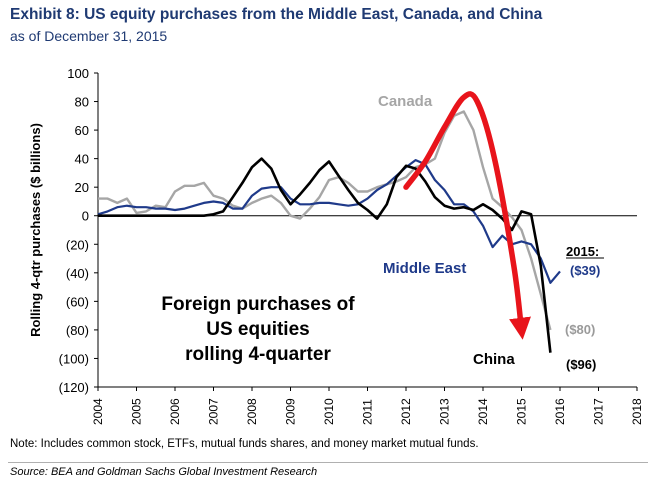 The height and width of the screenshot is (485, 658). Describe the element at coordinates (467, 215) in the screenshot. I see `red-trend-arrow` at that location.